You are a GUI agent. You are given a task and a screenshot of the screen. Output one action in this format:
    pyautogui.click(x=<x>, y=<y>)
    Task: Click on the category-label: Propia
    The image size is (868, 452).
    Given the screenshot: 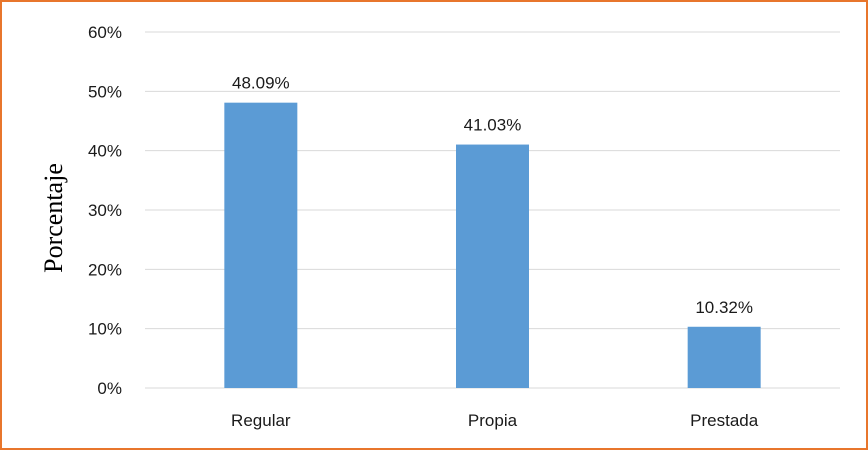 What is the action you would take?
    pyautogui.click(x=493, y=420)
    